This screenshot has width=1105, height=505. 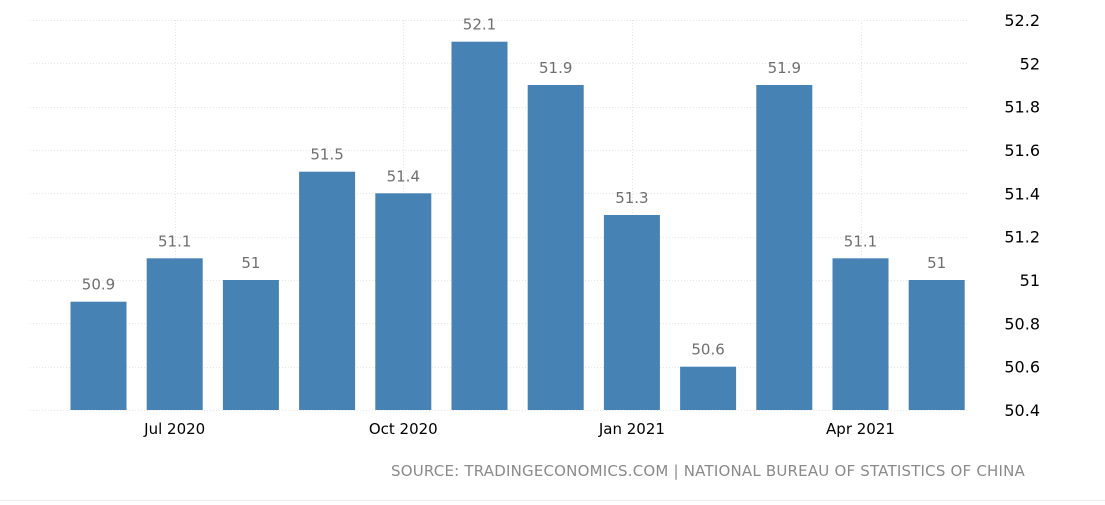 What do you see at coordinates (1022, 410) in the screenshot?
I see `y-tick-label: 50.4` at bounding box center [1022, 410].